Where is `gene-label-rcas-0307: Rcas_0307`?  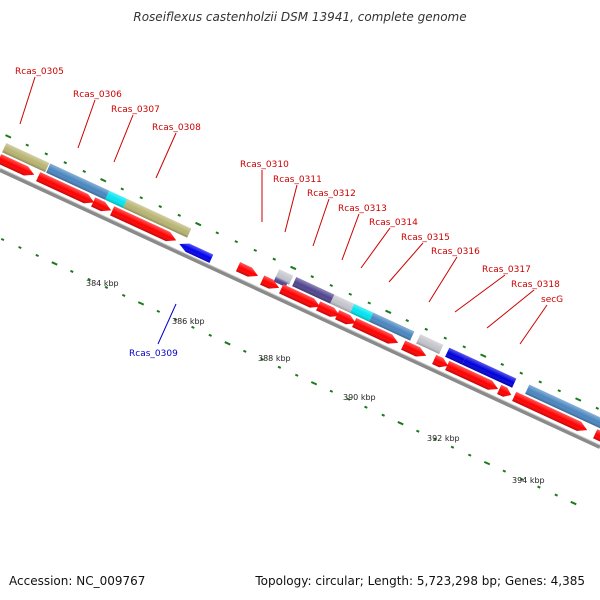
gene-label-rcas-0307: Rcas_0307 is located at coordinates (135, 110).